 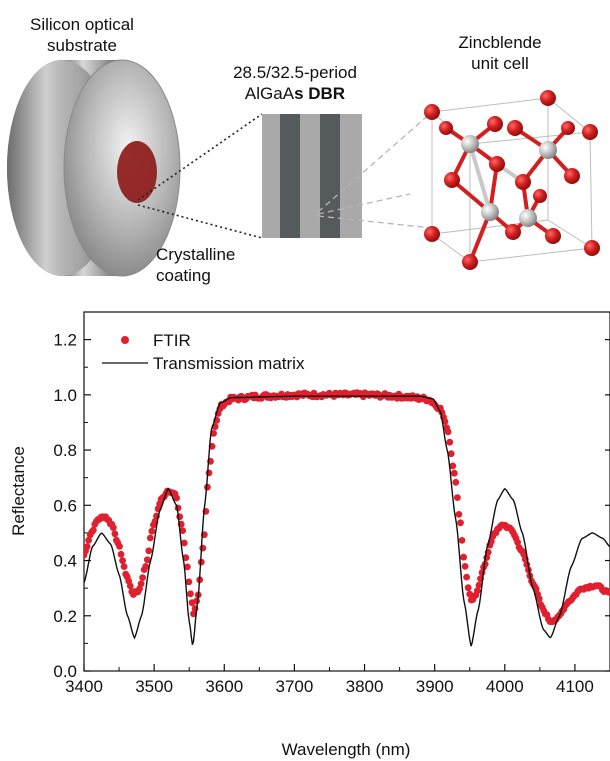 What do you see at coordinates (183, 275) in the screenshot?
I see `coating-label-line2: coating` at bounding box center [183, 275].